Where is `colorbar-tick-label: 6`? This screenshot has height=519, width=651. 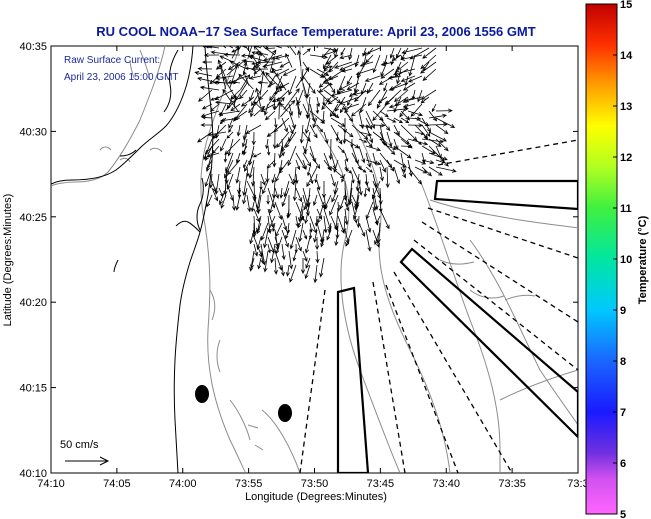 colorbar-tick-label: 6 is located at coordinates (623, 464).